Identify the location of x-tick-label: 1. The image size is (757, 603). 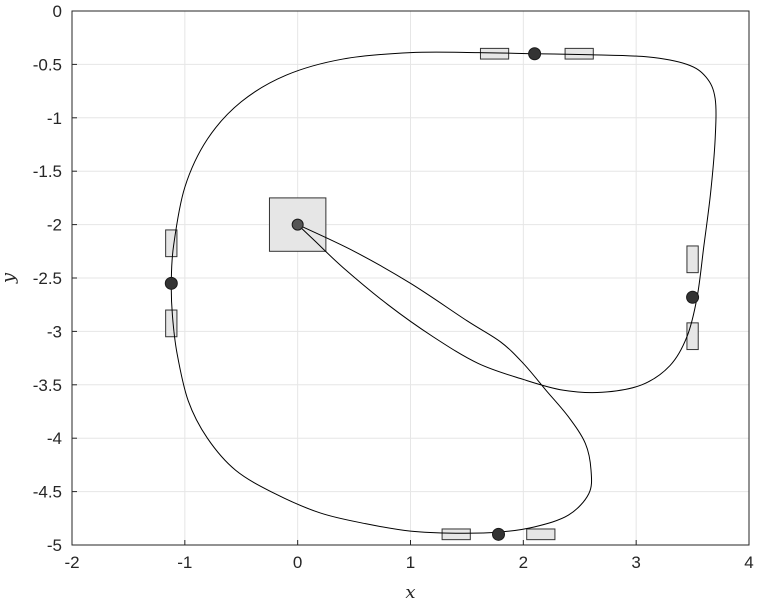
(410, 562).